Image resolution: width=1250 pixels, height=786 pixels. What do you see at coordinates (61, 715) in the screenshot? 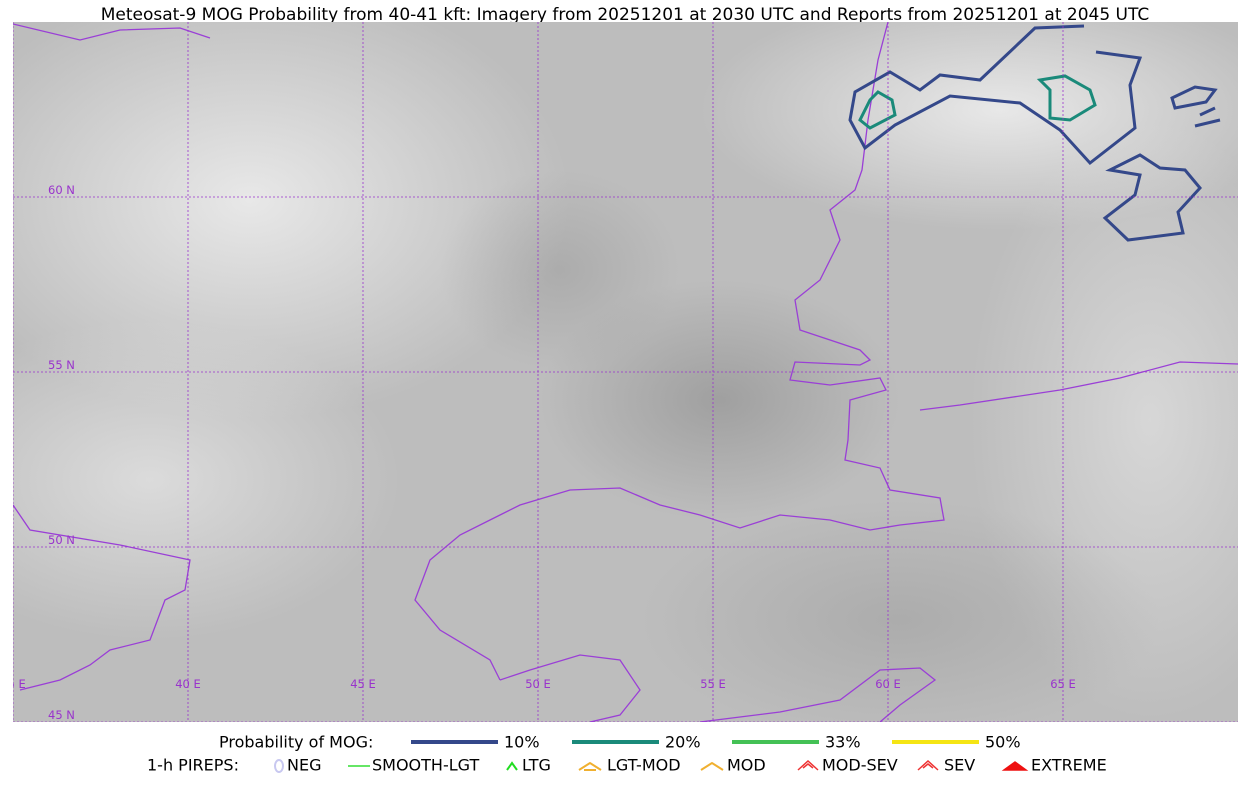
I see `lat-label: 45 N` at bounding box center [61, 715].